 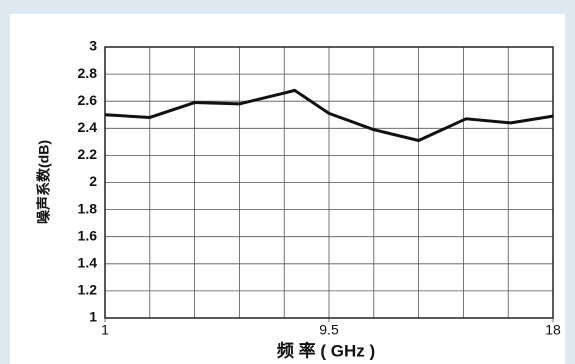 I want to click on x-tick-label: 1, so click(x=105, y=330).